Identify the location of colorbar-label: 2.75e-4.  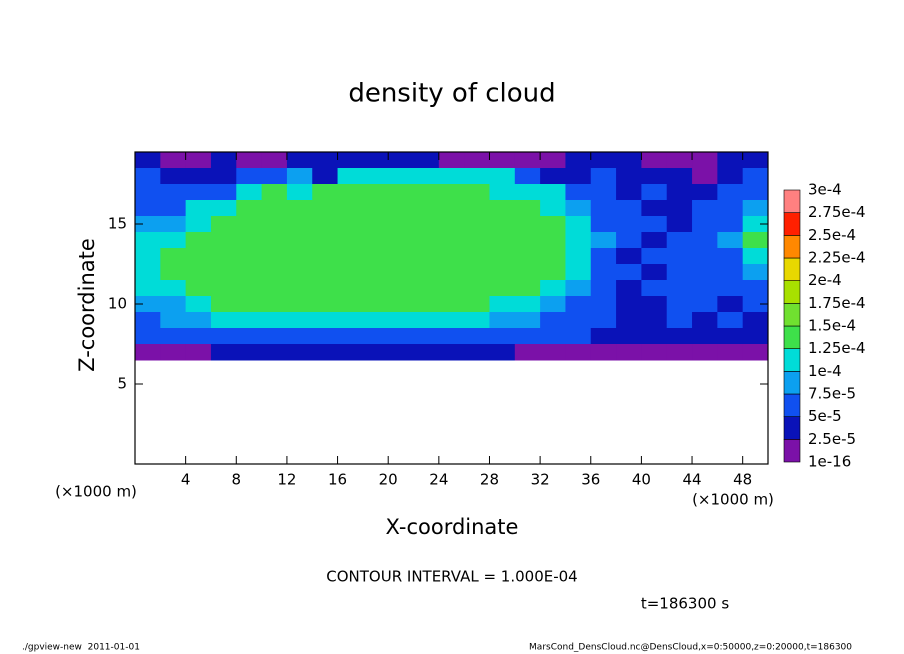
(837, 212).